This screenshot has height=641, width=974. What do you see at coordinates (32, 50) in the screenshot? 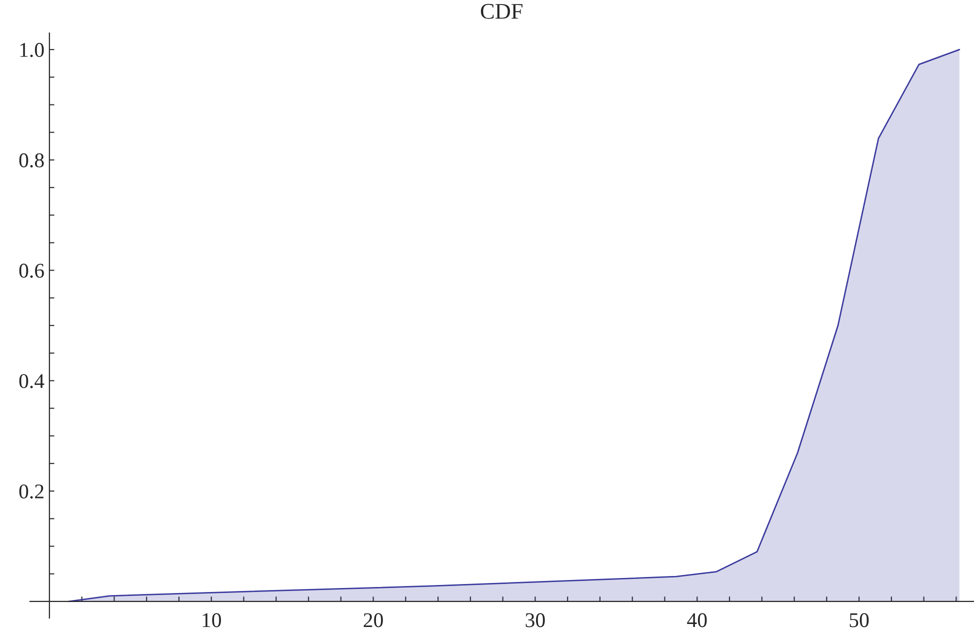
I see `y-tick-label: 1.0` at bounding box center [32, 50].